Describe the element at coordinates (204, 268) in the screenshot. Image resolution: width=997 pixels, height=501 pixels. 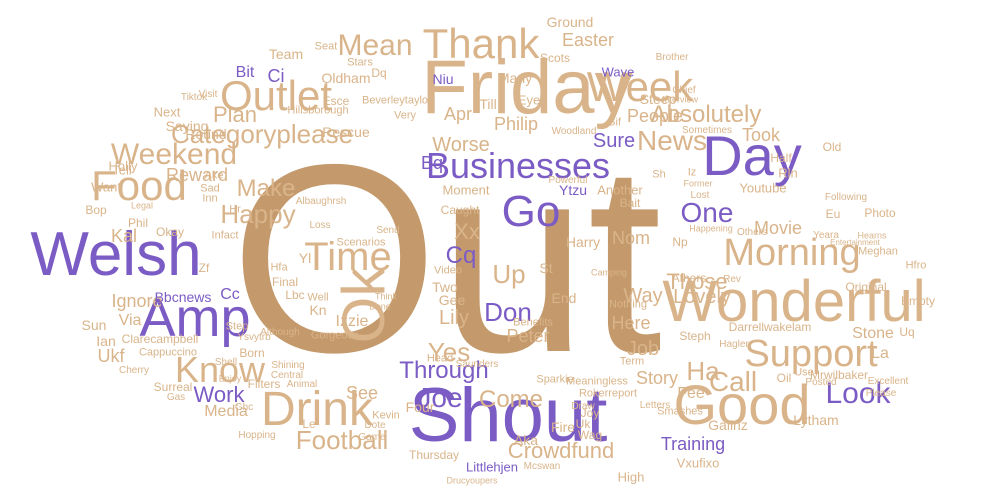
I see `word-zf: Zf` at that location.